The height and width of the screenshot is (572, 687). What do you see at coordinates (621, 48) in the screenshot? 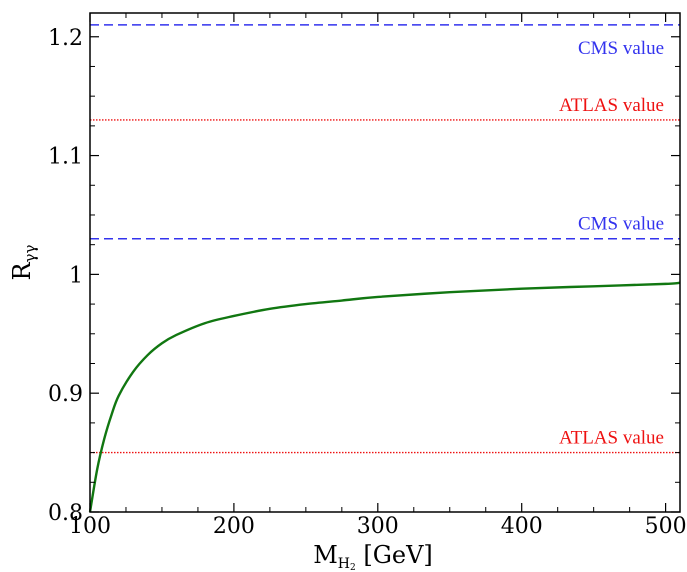
I see `reference-line-label-0: CMS value` at bounding box center [621, 48].